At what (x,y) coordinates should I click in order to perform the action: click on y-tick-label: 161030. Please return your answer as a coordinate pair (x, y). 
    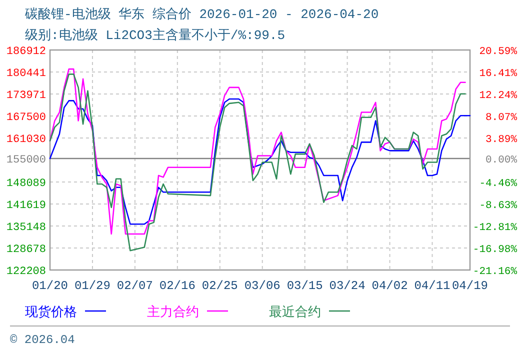
    Looking at the image, I should click on (26, 140).